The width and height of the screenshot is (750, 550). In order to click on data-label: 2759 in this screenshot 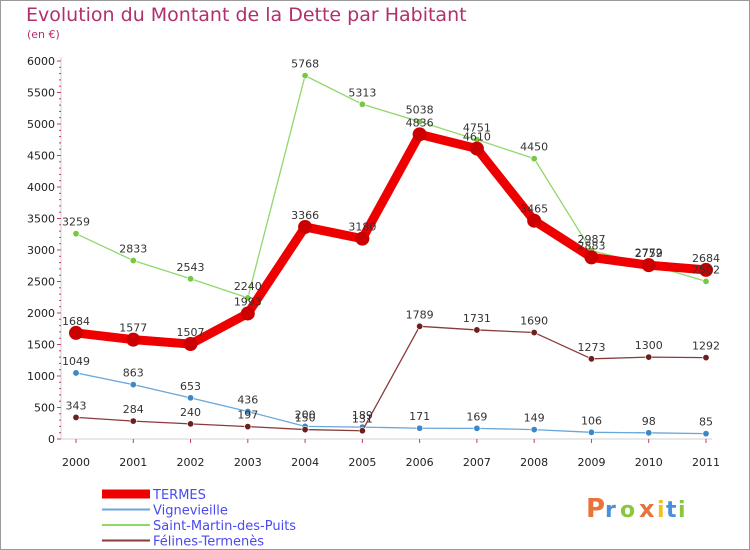, I will do `click(649, 253)`.